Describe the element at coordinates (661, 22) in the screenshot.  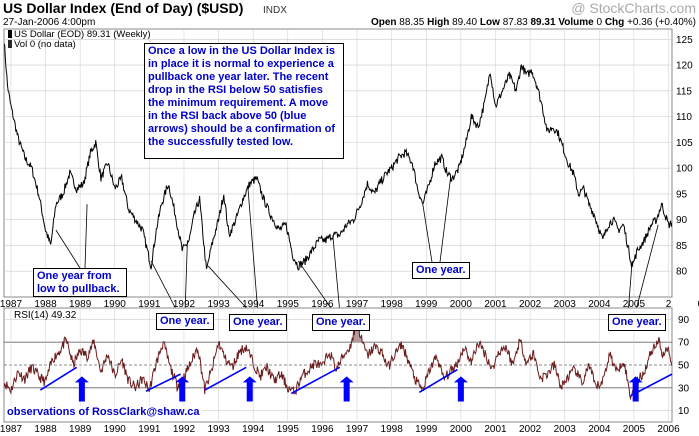
I see `chg-value: +0.36 (+0.40%)` at that location.